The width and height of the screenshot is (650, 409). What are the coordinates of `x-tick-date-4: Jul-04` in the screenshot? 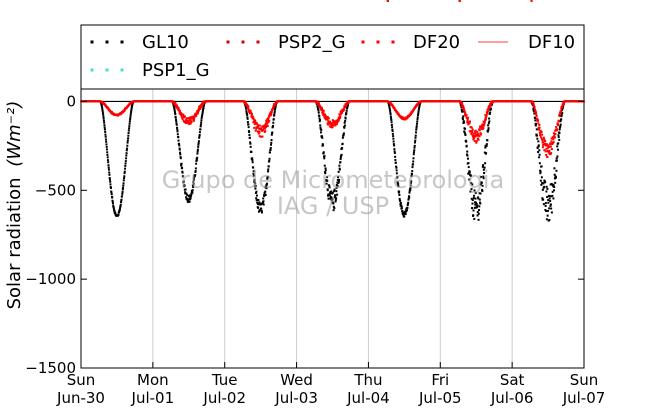 It's located at (368, 398).